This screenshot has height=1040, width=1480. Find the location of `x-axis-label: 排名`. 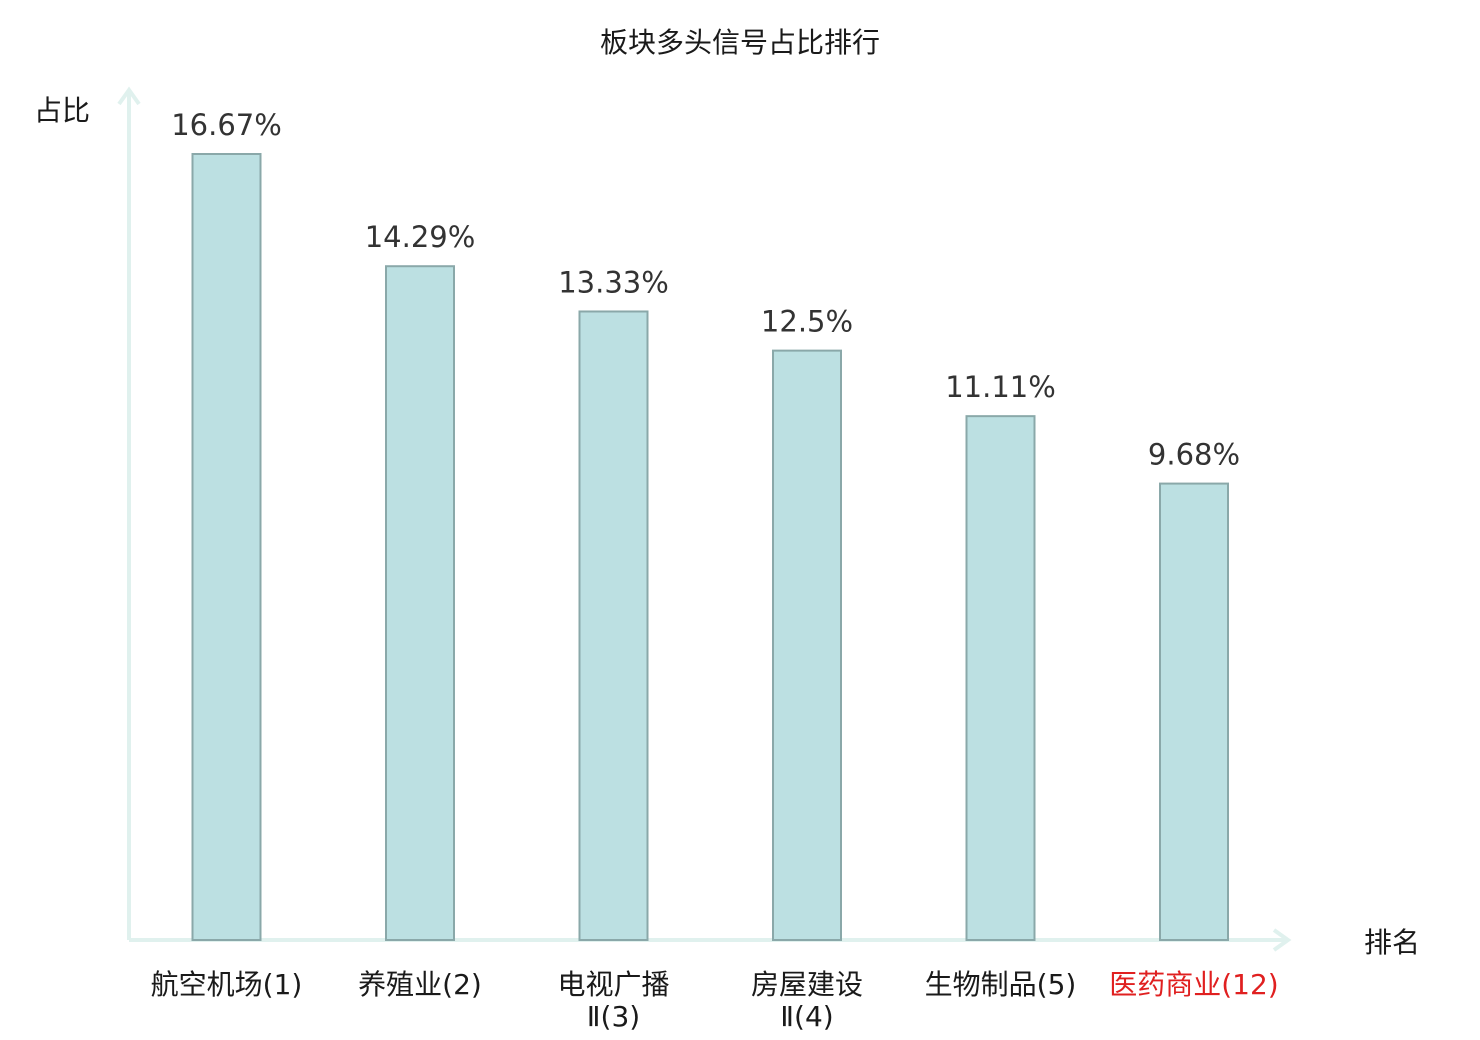

x-axis-label: 排名 is located at coordinates (1392, 942).